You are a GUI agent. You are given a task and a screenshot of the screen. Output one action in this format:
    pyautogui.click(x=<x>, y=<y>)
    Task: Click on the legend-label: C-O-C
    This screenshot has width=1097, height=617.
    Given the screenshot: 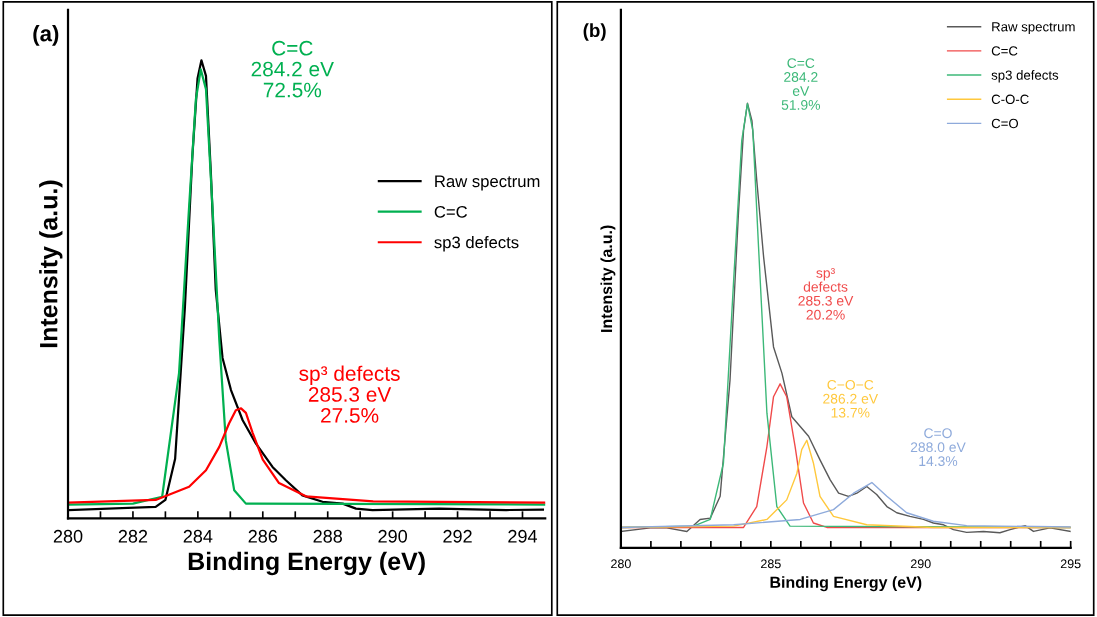 What is the action you would take?
    pyautogui.click(x=1010, y=99)
    